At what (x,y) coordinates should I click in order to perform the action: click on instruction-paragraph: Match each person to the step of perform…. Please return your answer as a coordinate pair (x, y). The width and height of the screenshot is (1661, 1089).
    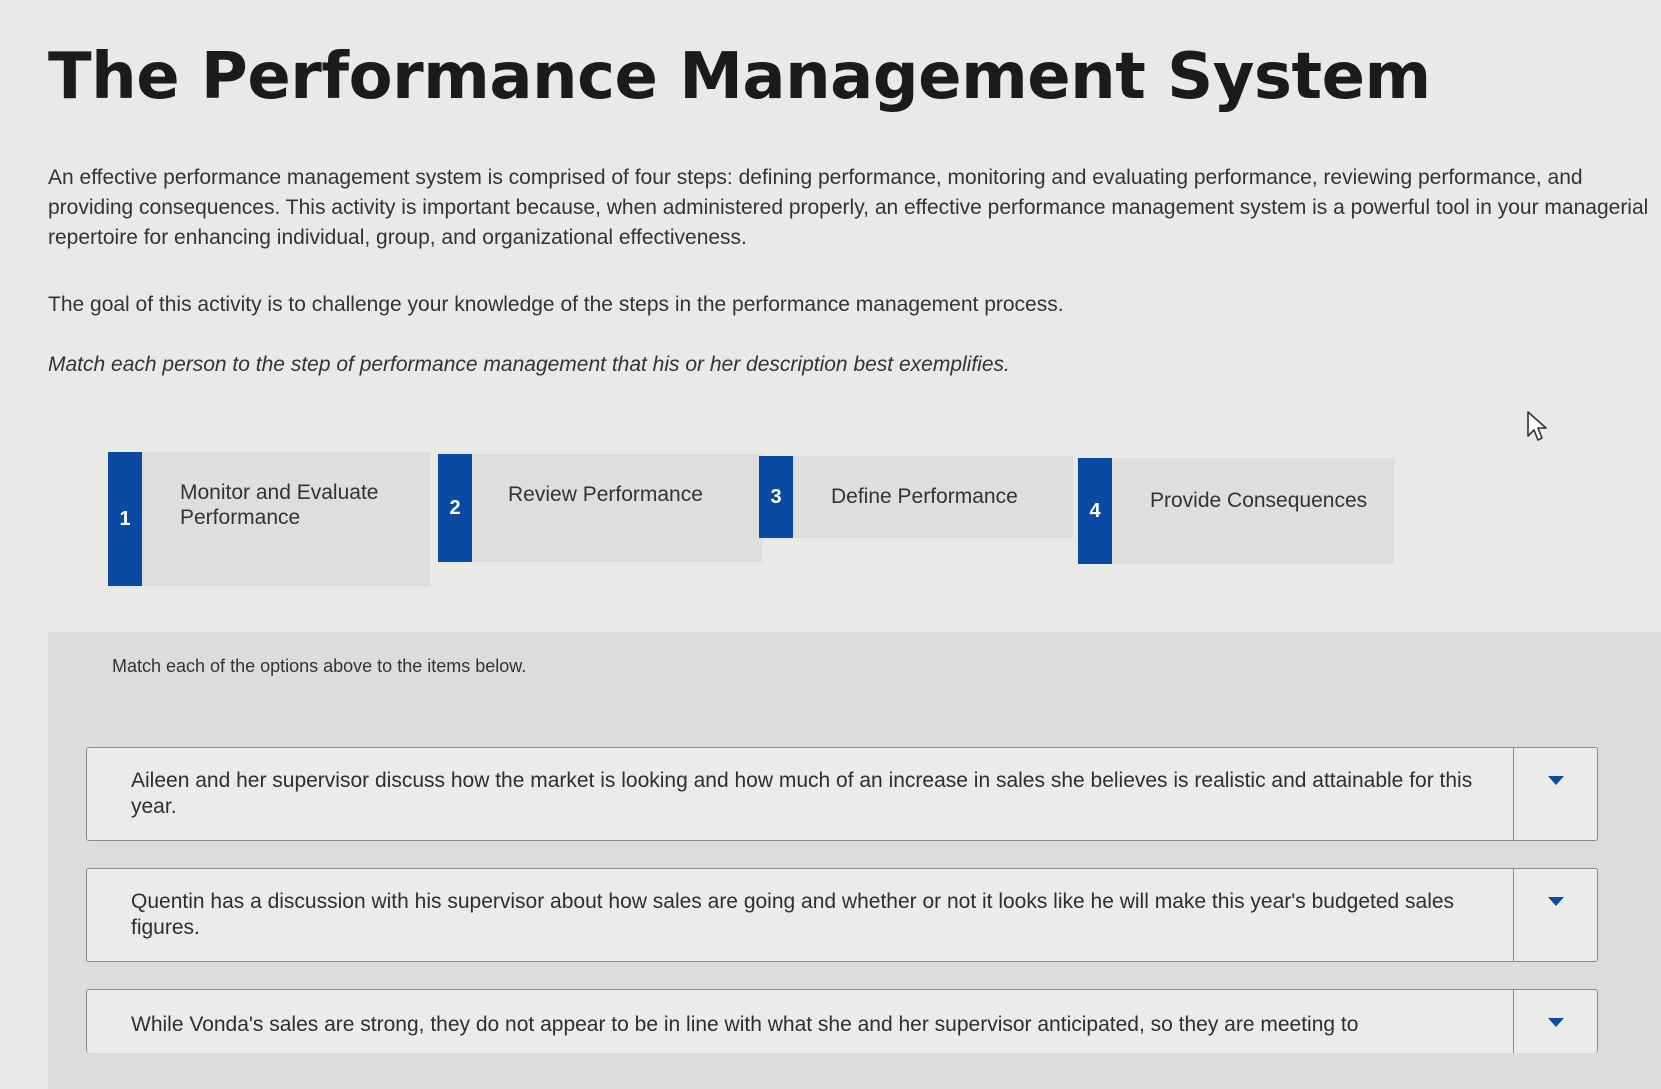
    Looking at the image, I should click on (529, 364).